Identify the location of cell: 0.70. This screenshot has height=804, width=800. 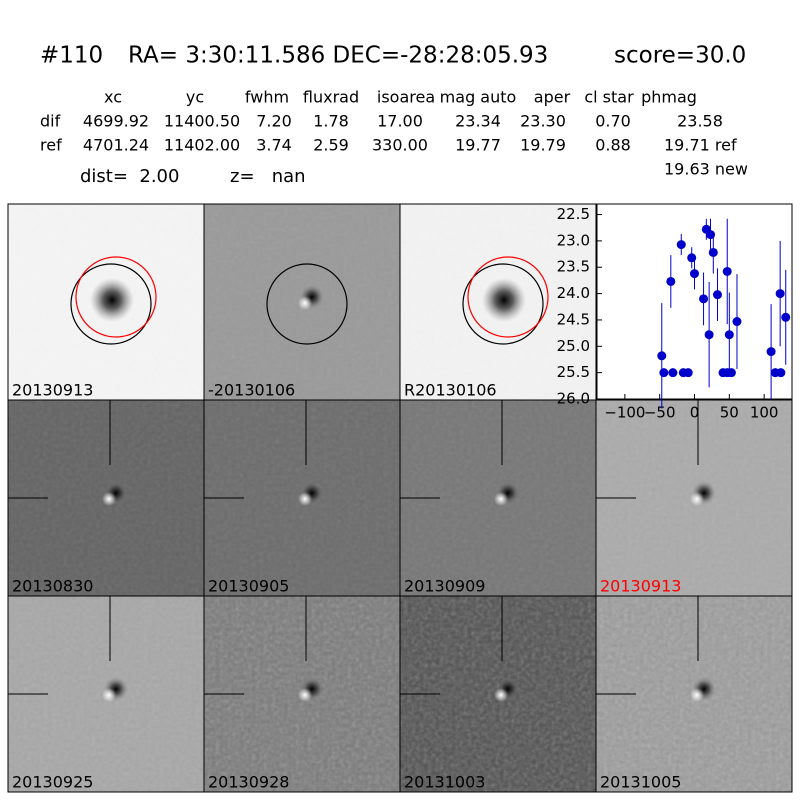
(613, 121).